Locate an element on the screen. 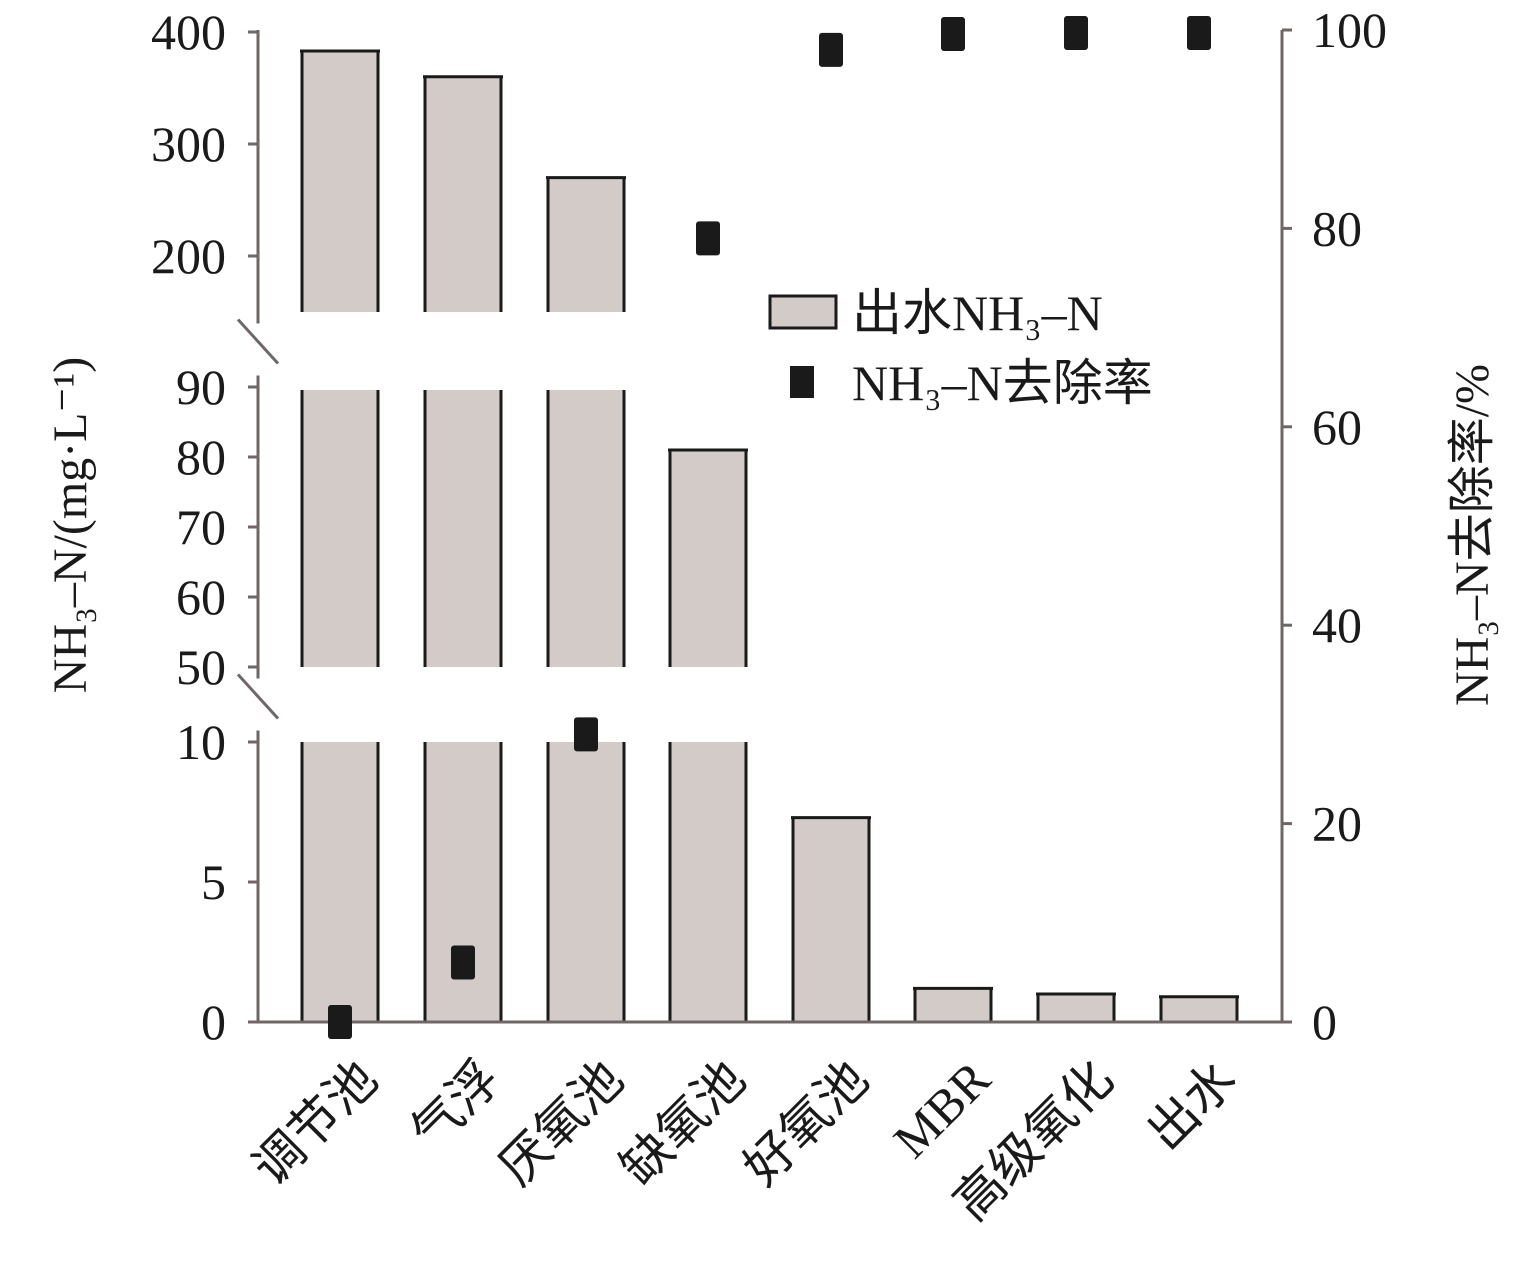  right-tick-label: 20 is located at coordinates (1337, 824).